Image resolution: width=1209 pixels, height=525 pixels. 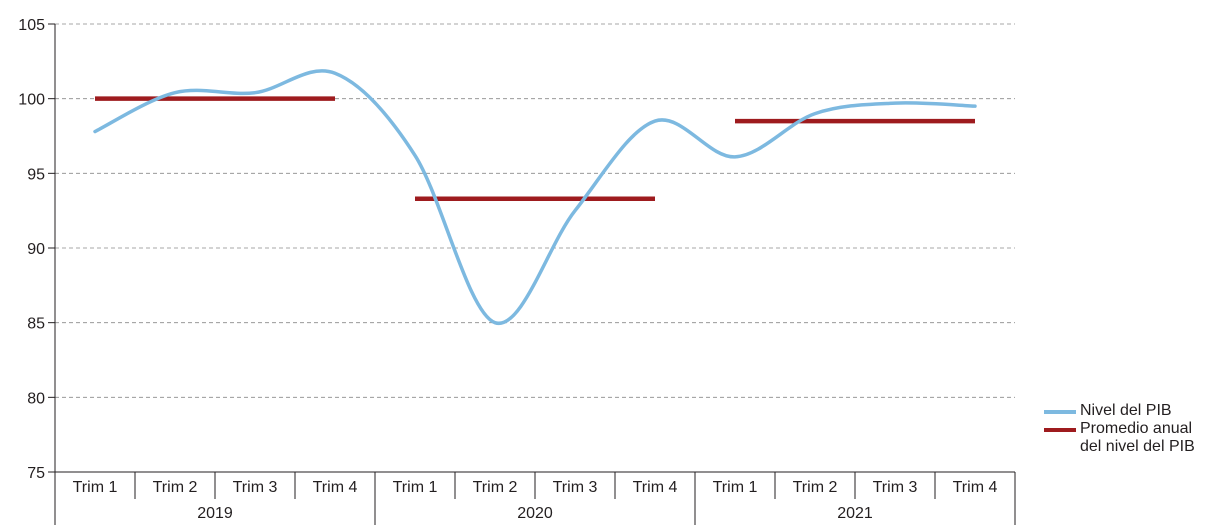 I want to click on y-tick-label: 105, so click(x=31, y=25).